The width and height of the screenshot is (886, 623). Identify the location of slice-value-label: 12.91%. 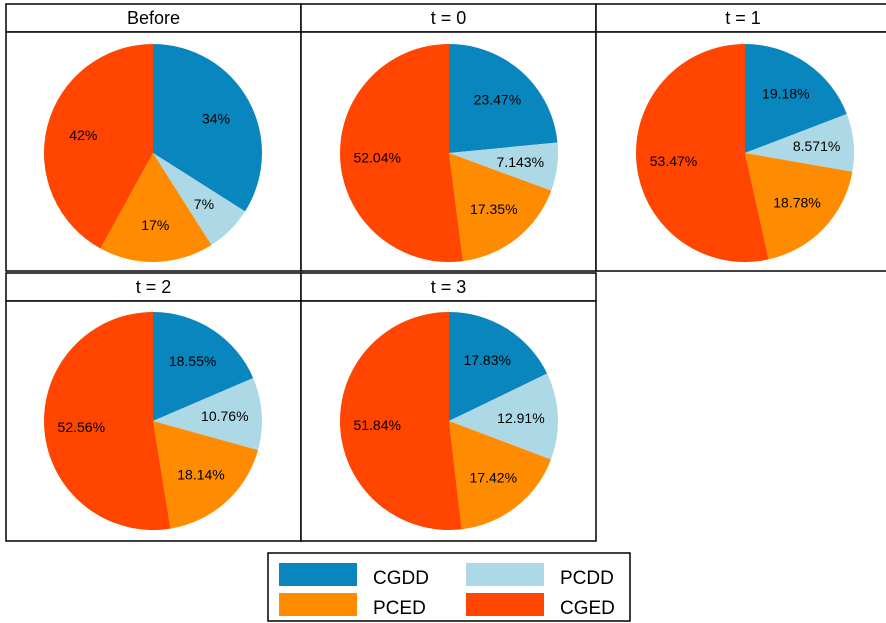
(520, 418).